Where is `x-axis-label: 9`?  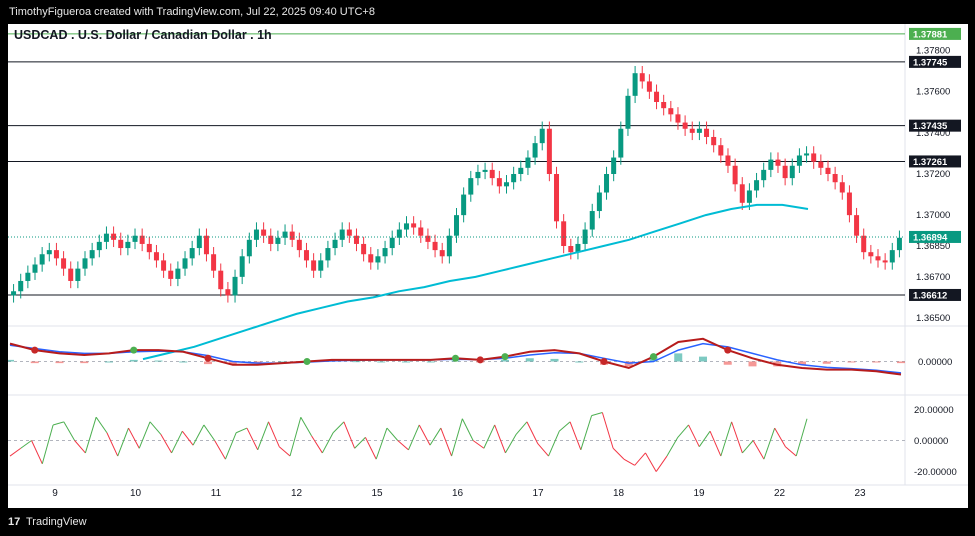
x-axis-label: 9 is located at coordinates (55, 493).